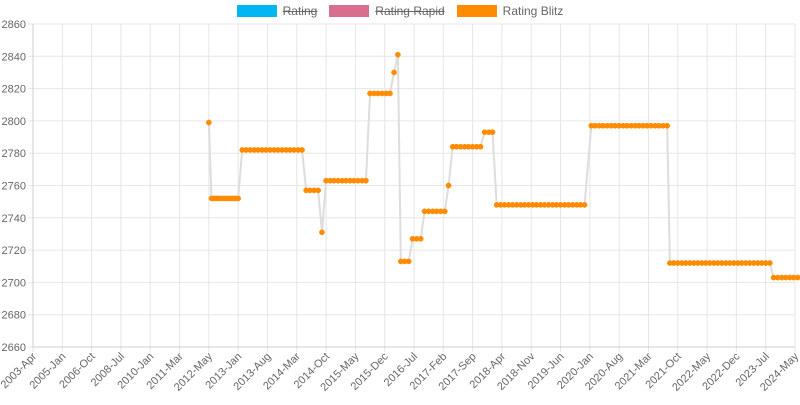 This screenshot has width=800, height=405. What do you see at coordinates (14, 219) in the screenshot?
I see `y-tick-label: 2740` at bounding box center [14, 219].